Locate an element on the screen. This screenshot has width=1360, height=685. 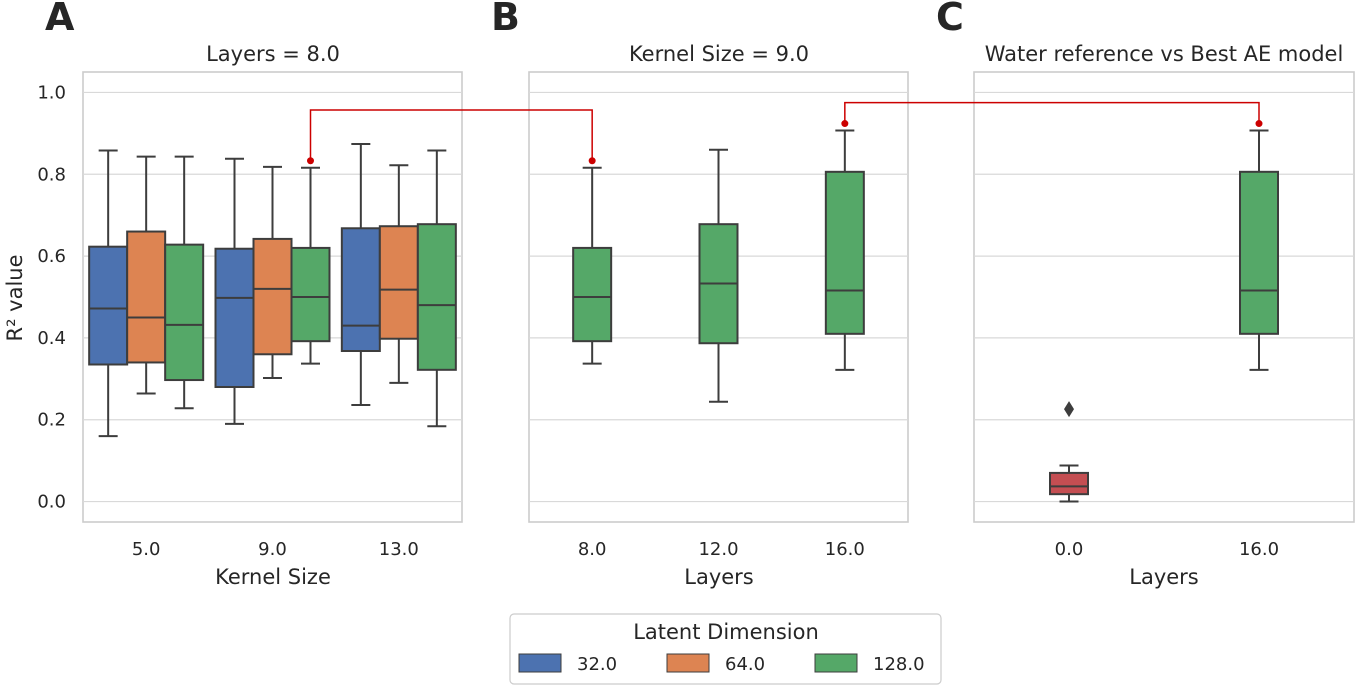
y-tick-label-0-2: 0.2 is located at coordinates (51, 420).